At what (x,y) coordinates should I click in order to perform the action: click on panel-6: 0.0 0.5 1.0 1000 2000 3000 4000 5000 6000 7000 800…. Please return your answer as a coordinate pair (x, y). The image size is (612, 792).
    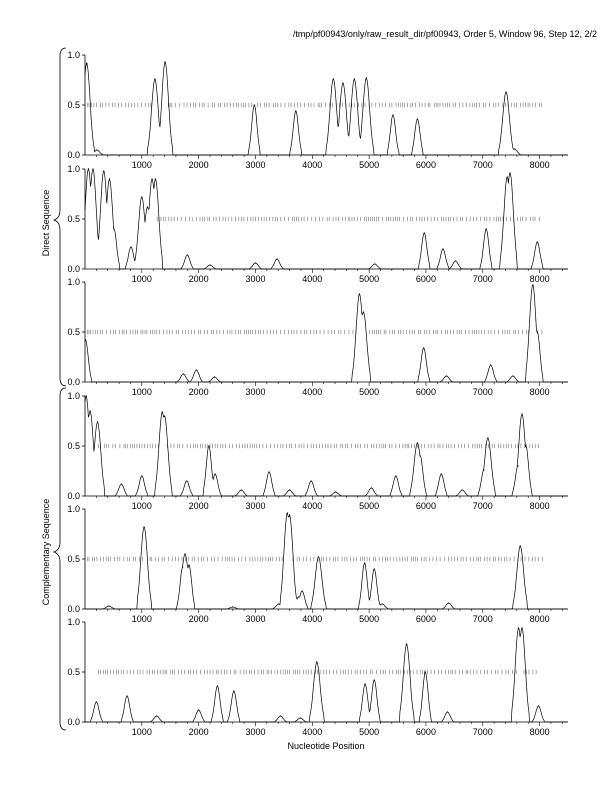
    Looking at the image, I should click on (317, 677).